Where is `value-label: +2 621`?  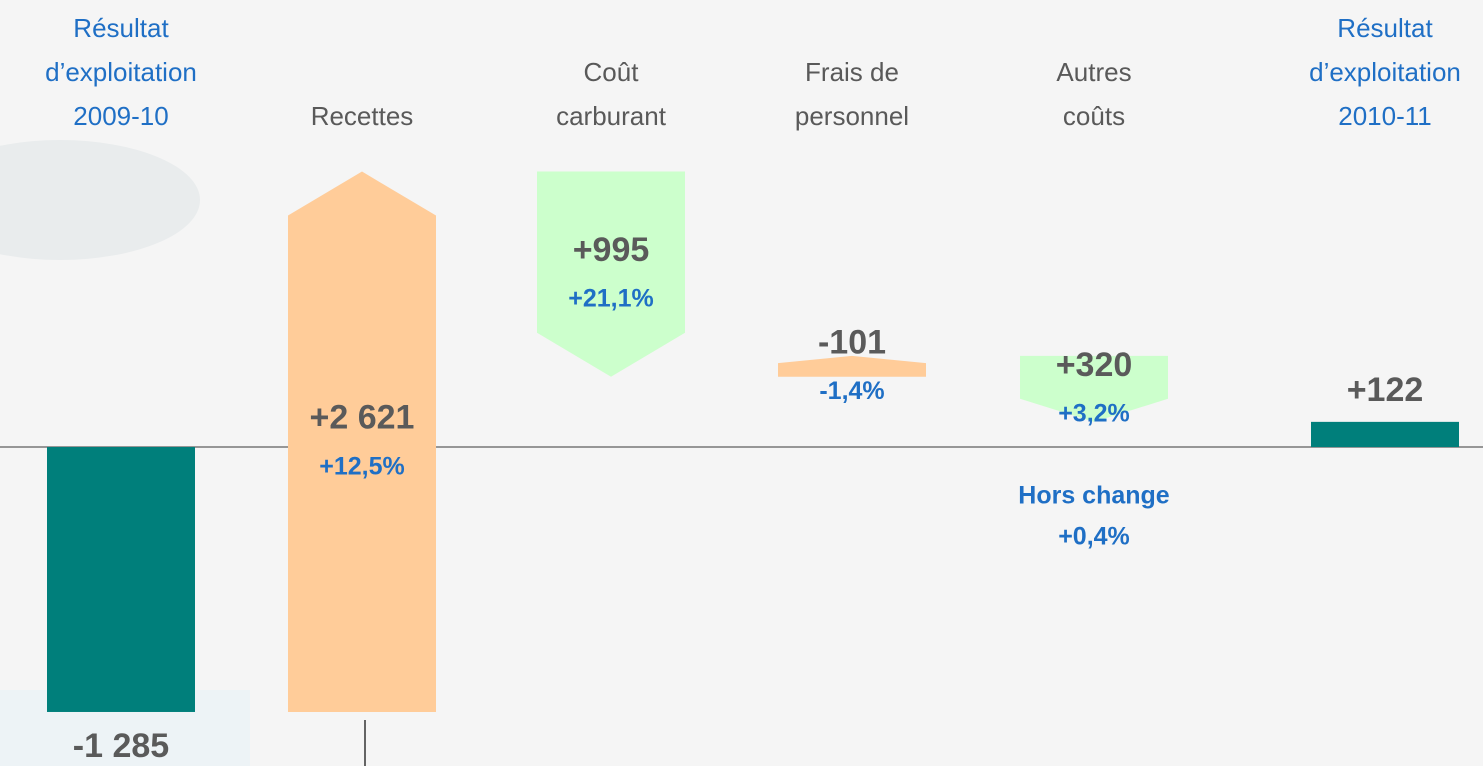
value-label: +2 621 is located at coordinates (362, 418).